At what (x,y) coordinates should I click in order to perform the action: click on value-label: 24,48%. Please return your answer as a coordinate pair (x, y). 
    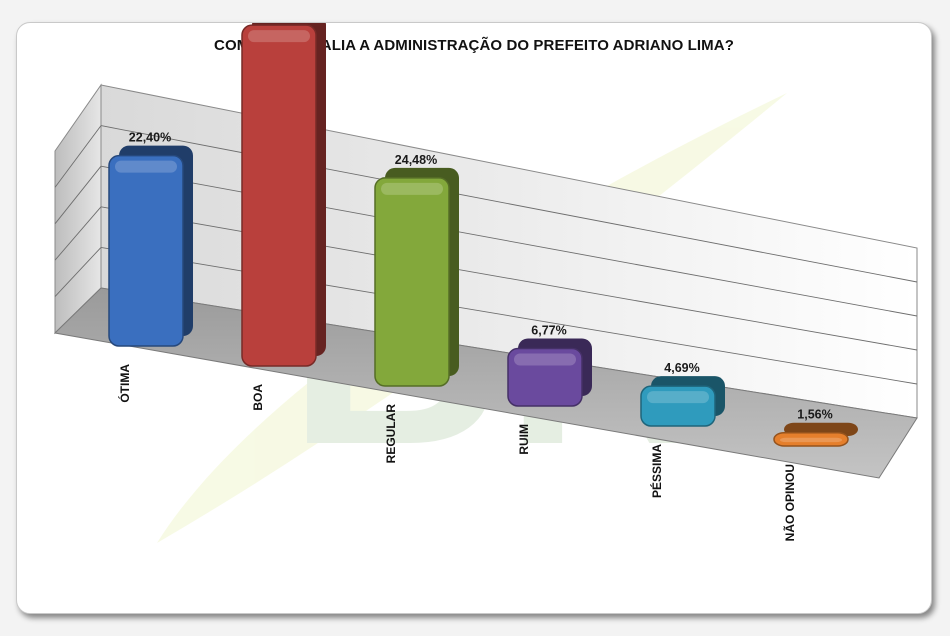
    Looking at the image, I should click on (416, 160).